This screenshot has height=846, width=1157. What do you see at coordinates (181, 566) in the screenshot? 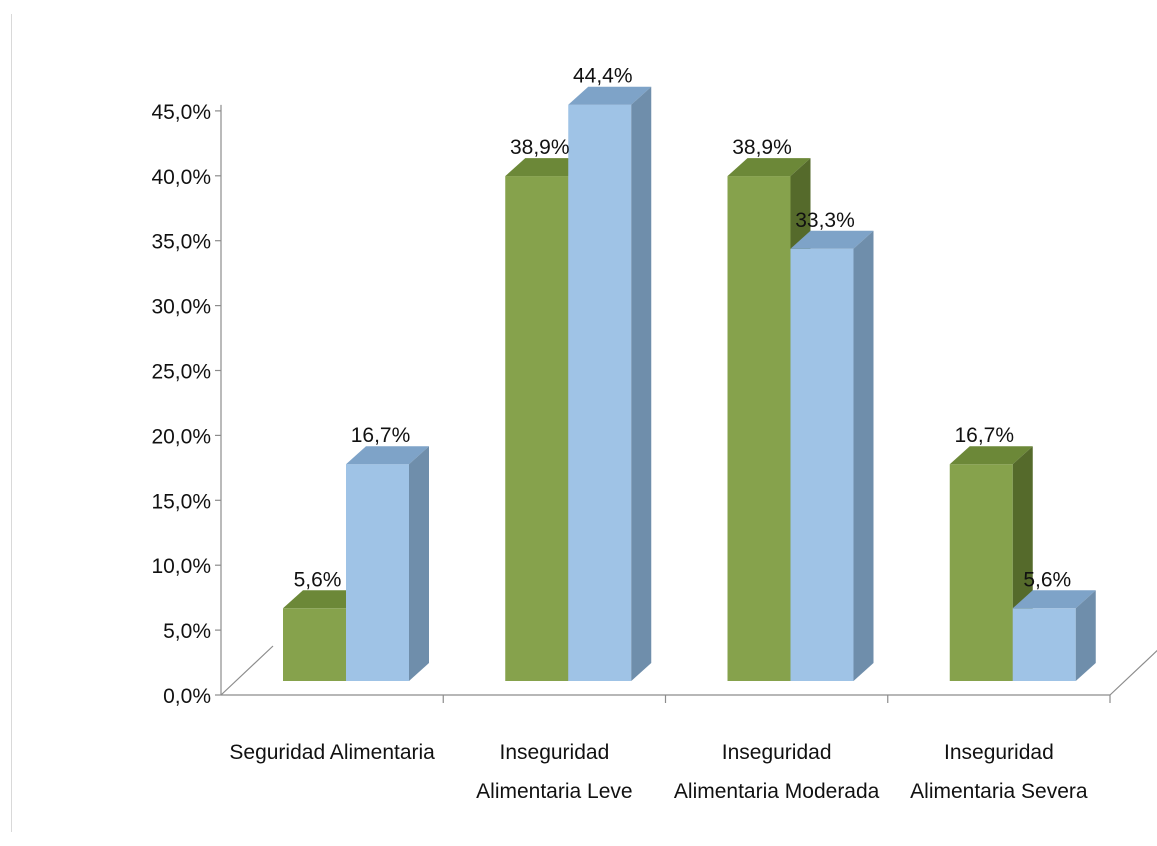
I see `y-tick-label: 10,0%` at bounding box center [181, 566].